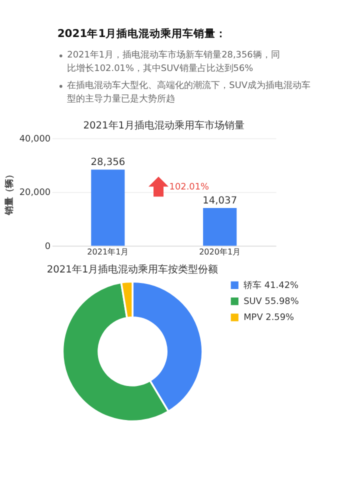  Describe the element at coordinates (220, 251) in the screenshot. I see `x-tick-label: 2020年1月` at that location.